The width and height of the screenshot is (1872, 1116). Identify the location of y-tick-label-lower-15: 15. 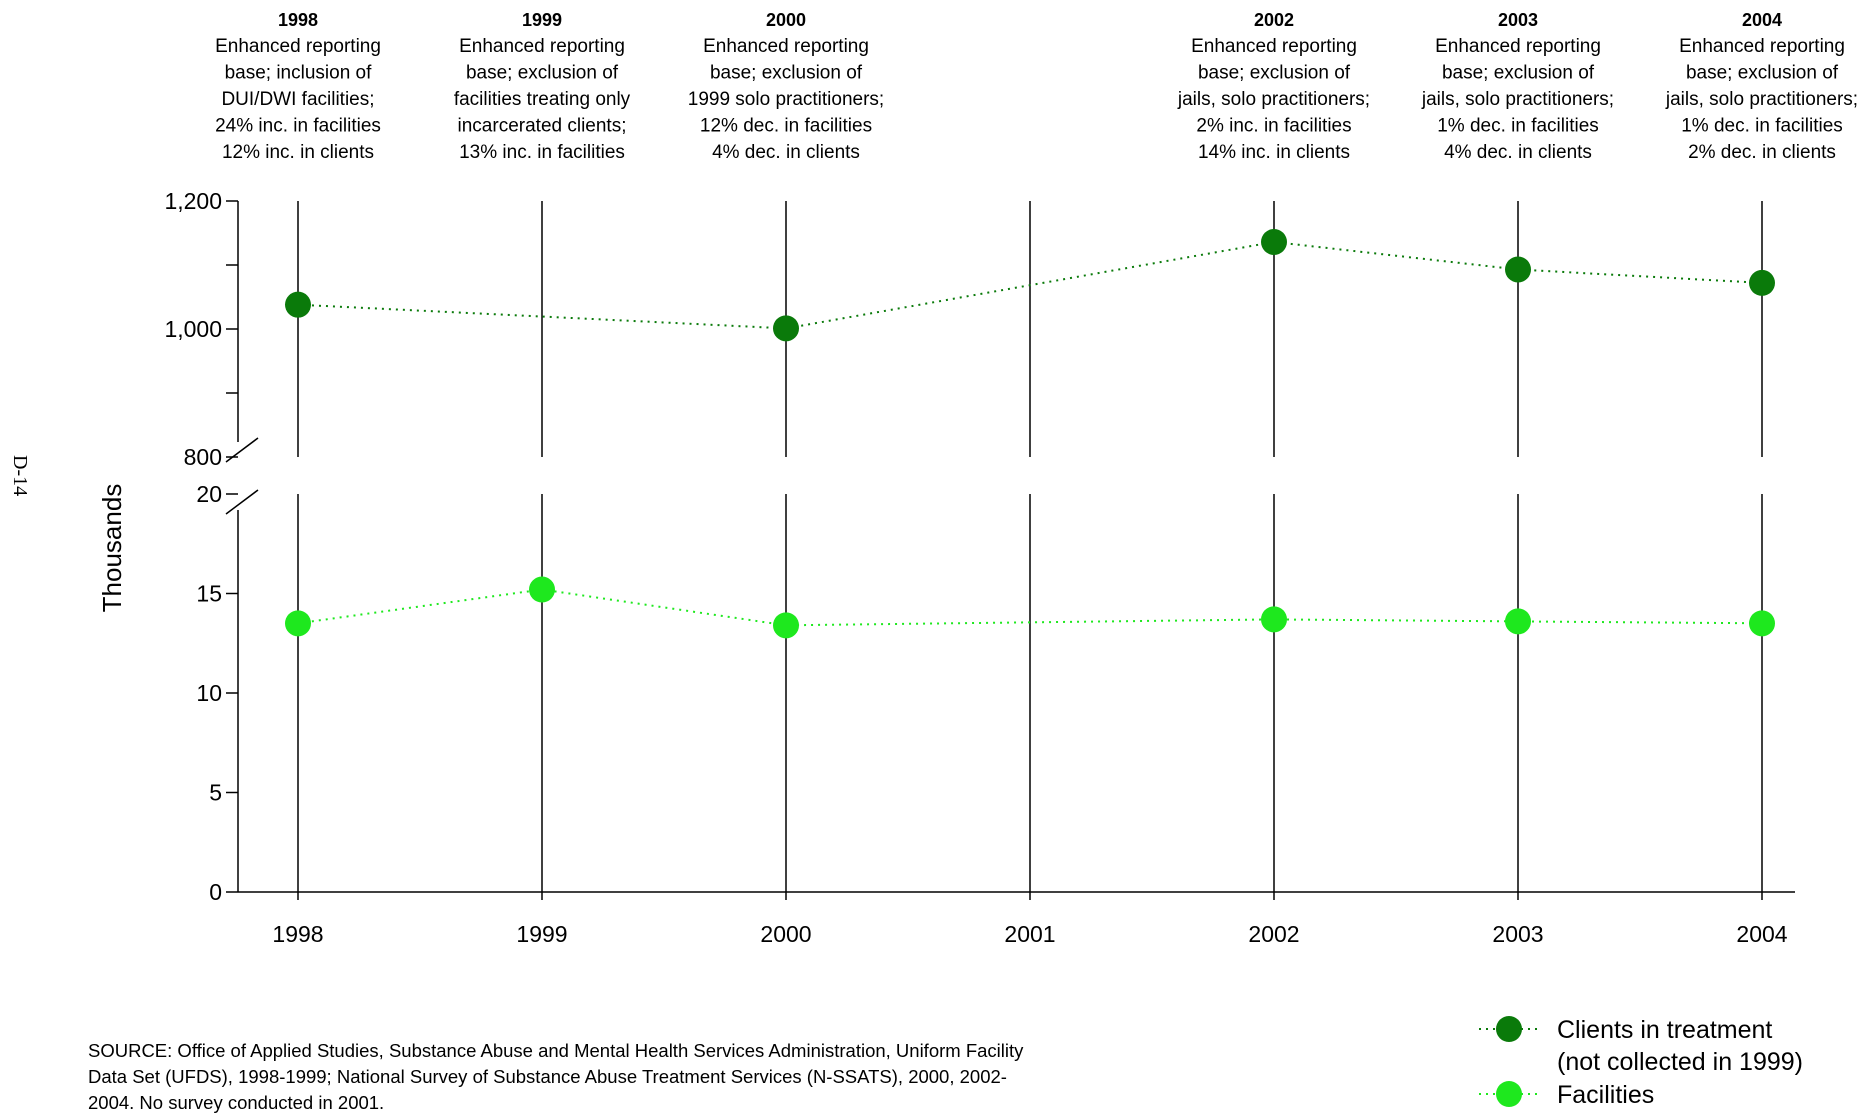
(209, 594).